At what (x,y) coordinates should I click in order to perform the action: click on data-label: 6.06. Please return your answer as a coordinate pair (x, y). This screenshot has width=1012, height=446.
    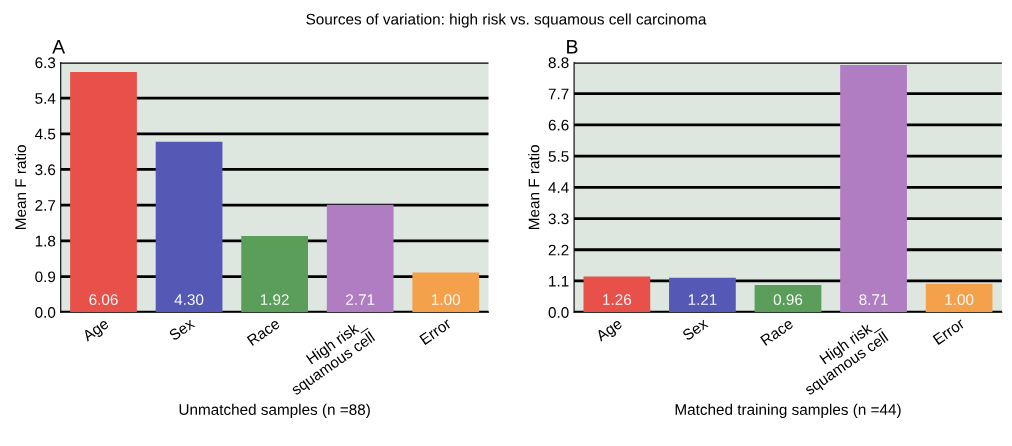
    Looking at the image, I should click on (103, 300).